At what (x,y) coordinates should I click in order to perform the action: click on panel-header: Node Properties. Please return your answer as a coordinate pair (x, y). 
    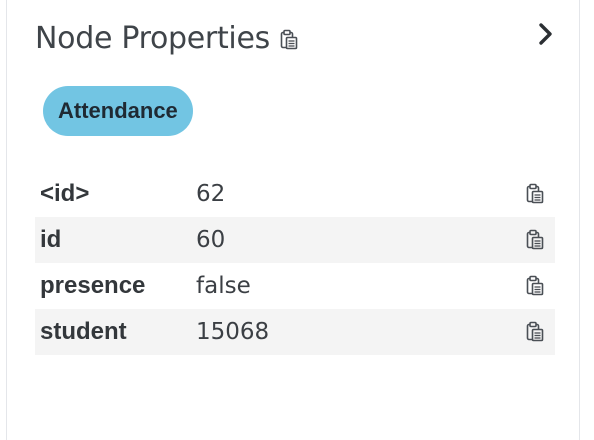
    Looking at the image, I should click on (167, 38).